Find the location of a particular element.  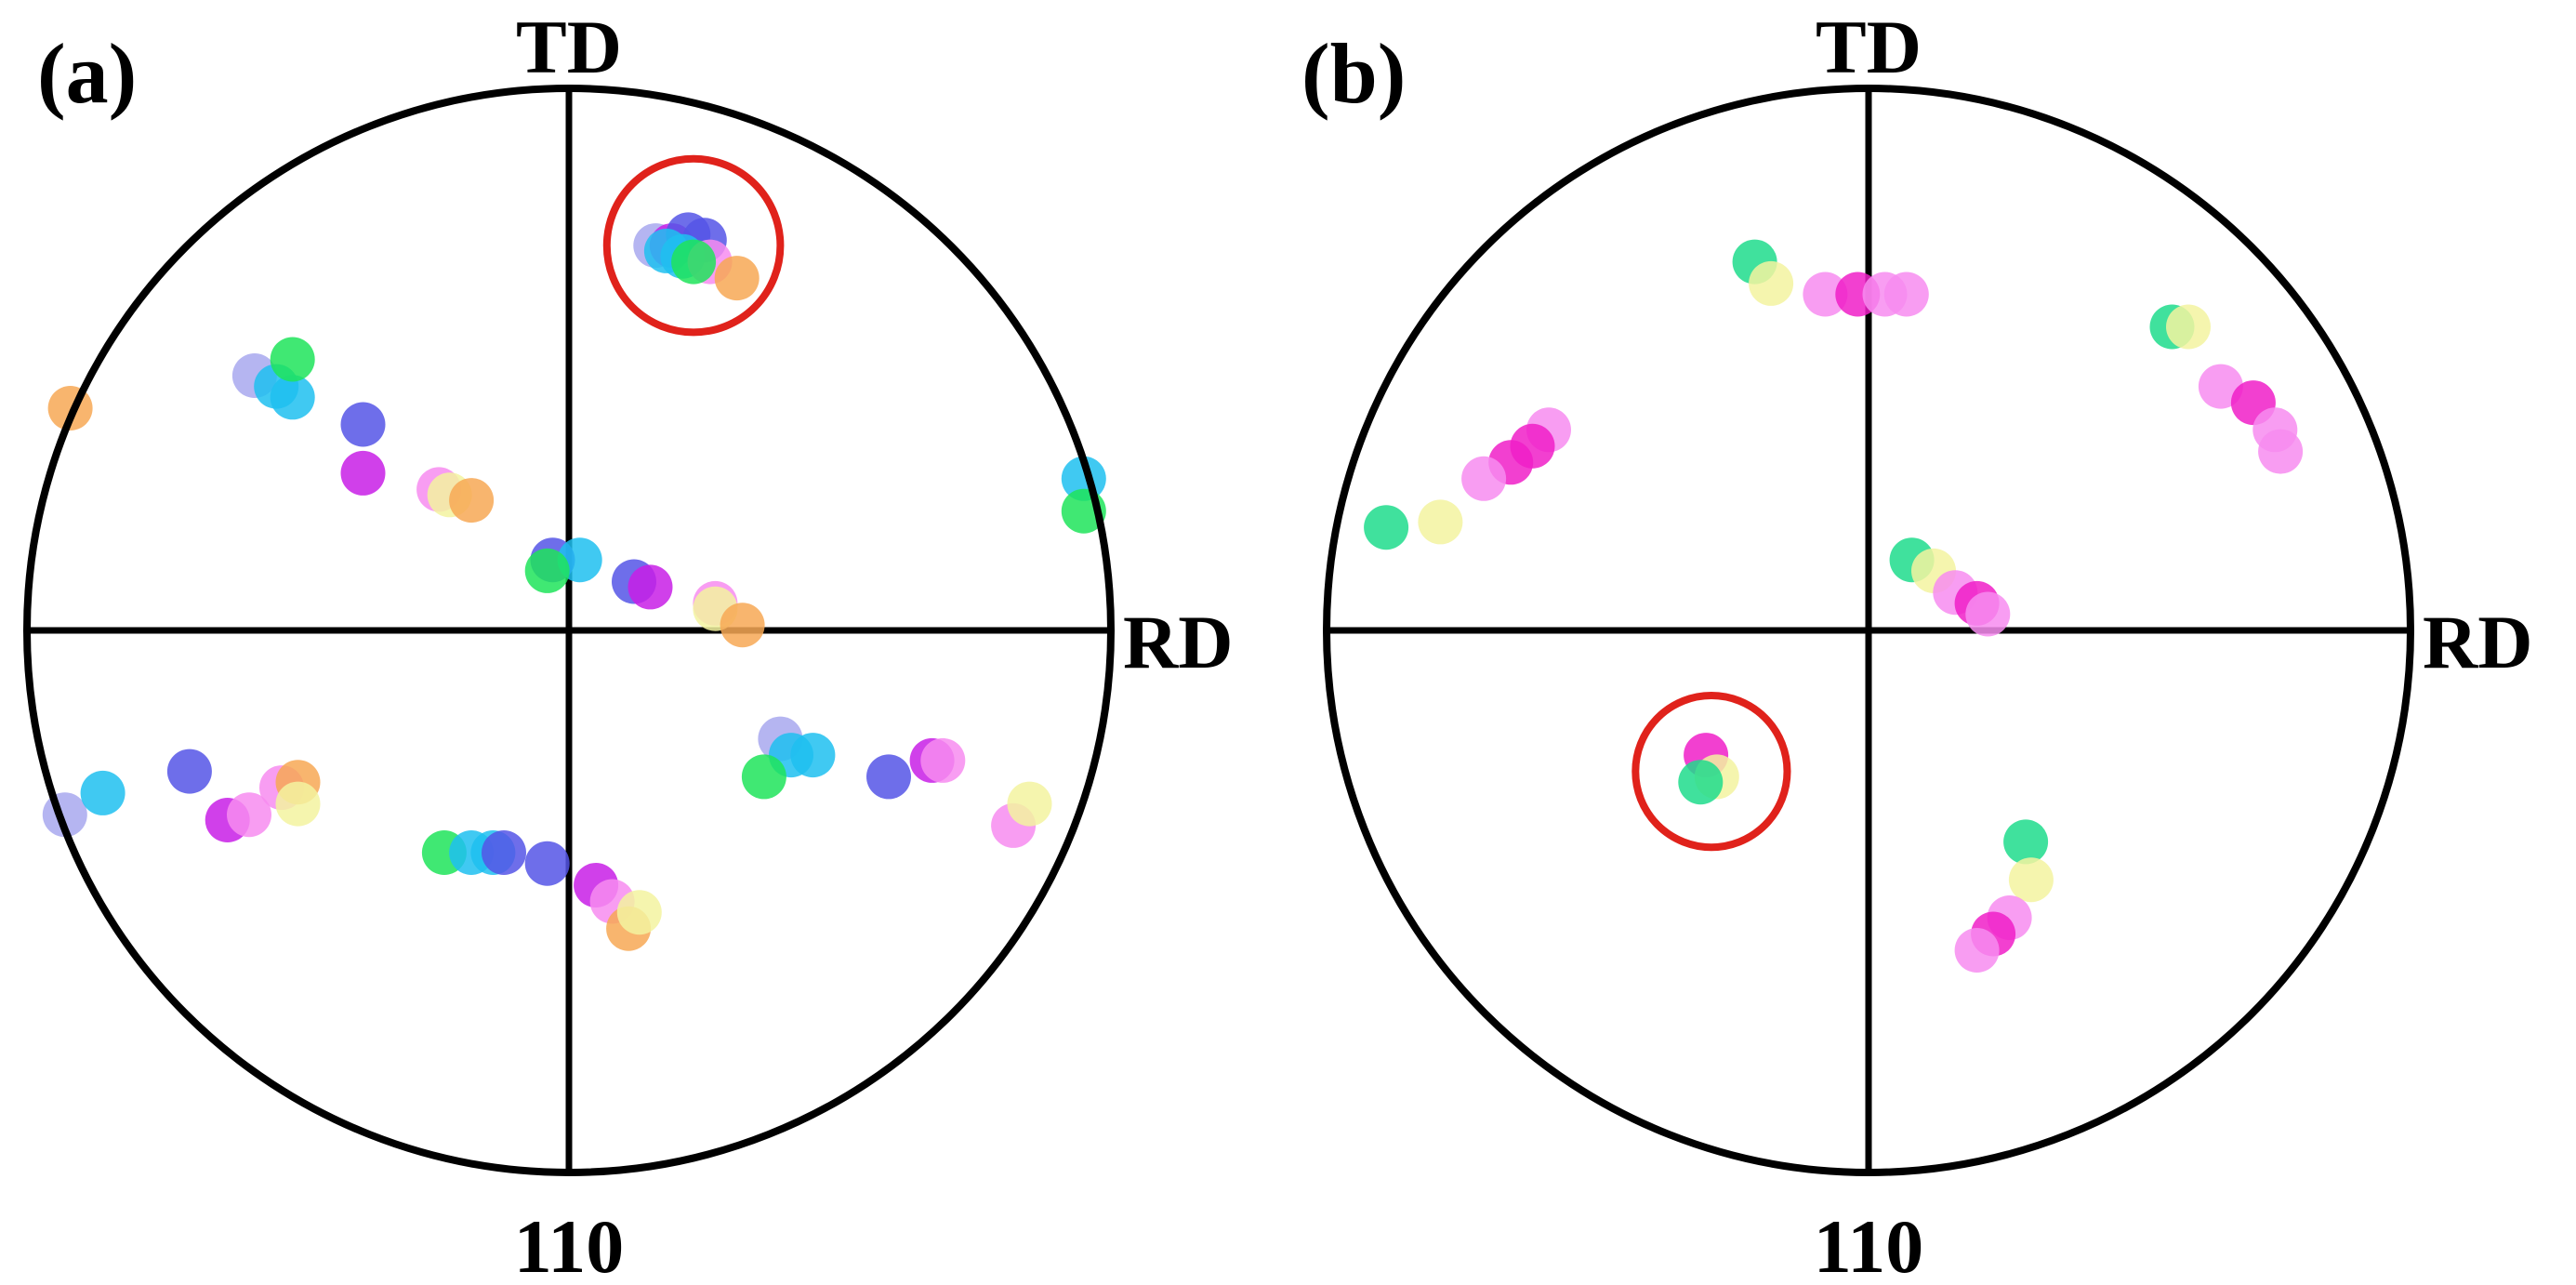

panel-a-letter: (a) is located at coordinates (87, 73).